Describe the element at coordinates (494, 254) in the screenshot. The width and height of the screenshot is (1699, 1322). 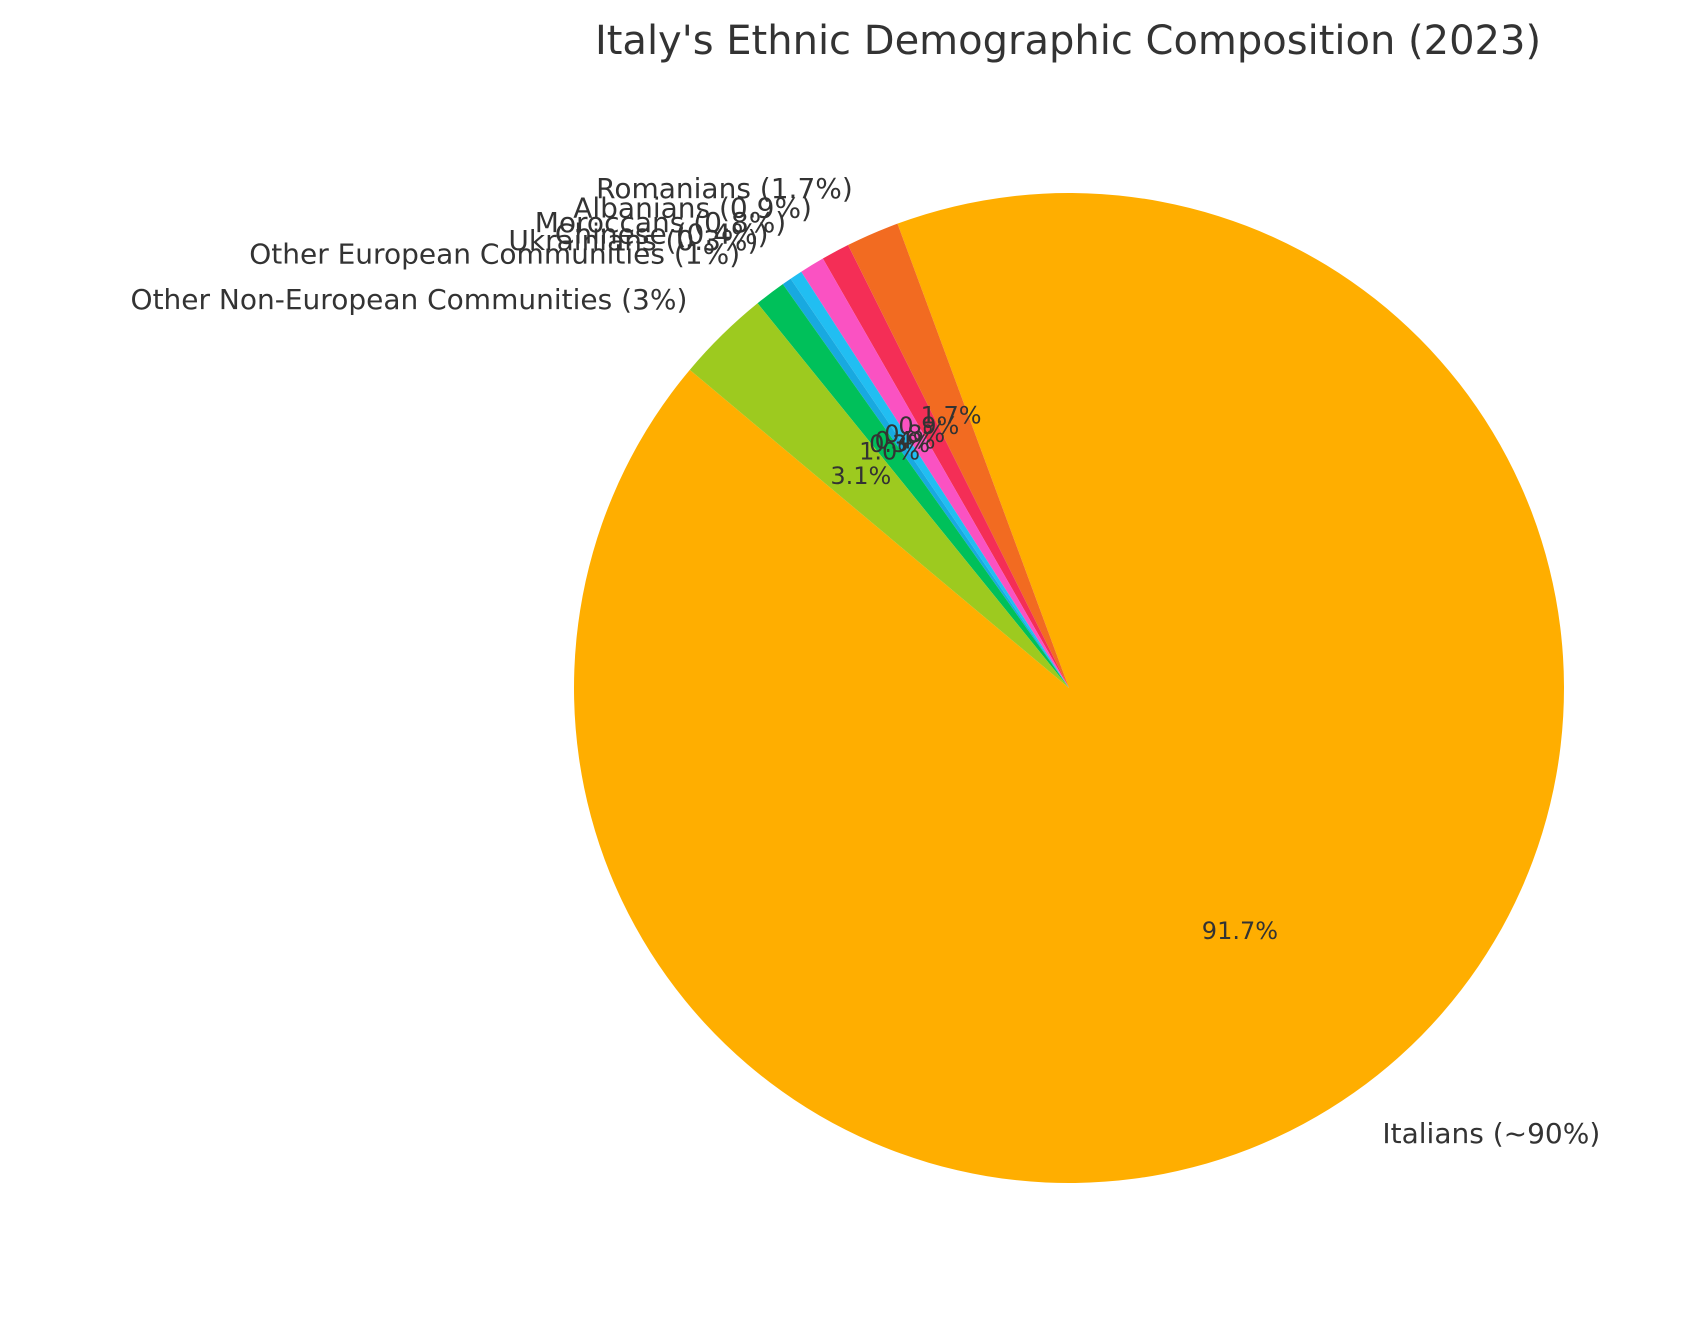
I see `slice-label: Other European Communities (1%)` at that location.